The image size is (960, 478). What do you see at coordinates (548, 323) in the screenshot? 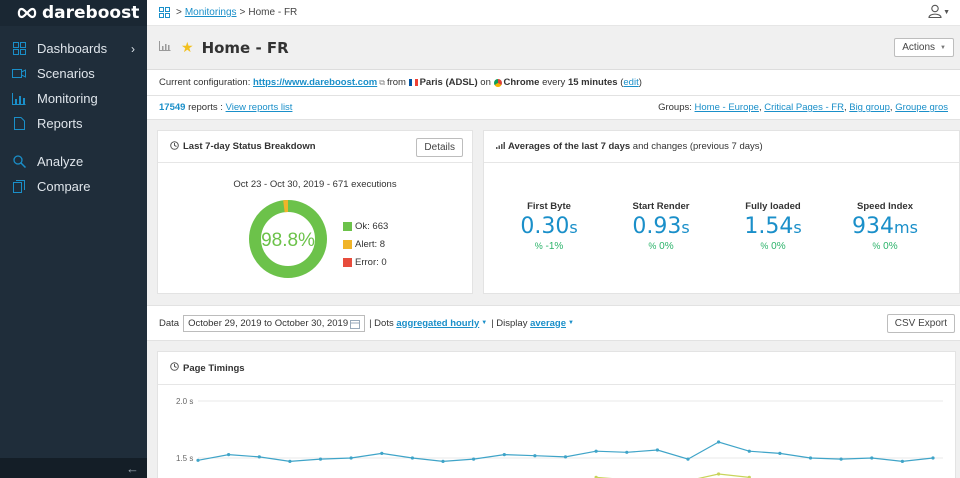
I see `display-mode-dropdown: average` at bounding box center [548, 323].